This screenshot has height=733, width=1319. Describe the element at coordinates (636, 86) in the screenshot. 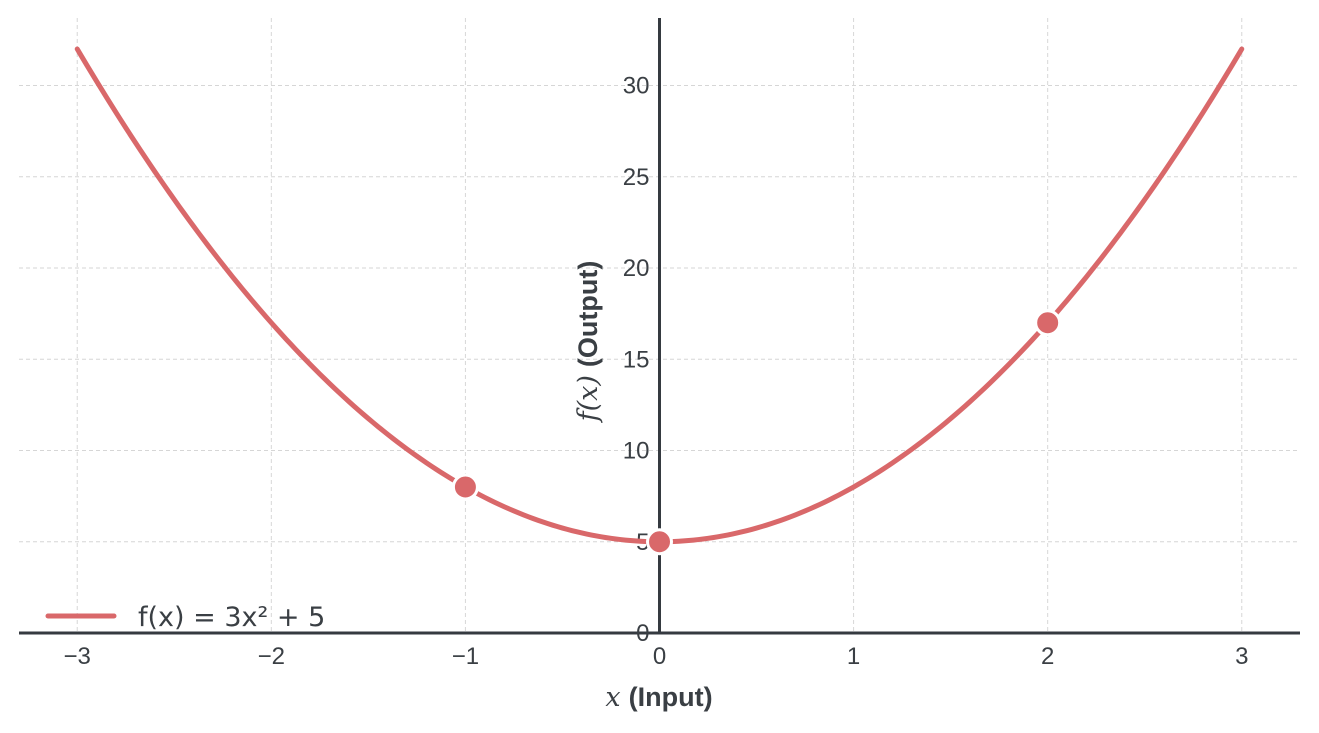

I see `y-tick-label: 30` at that location.